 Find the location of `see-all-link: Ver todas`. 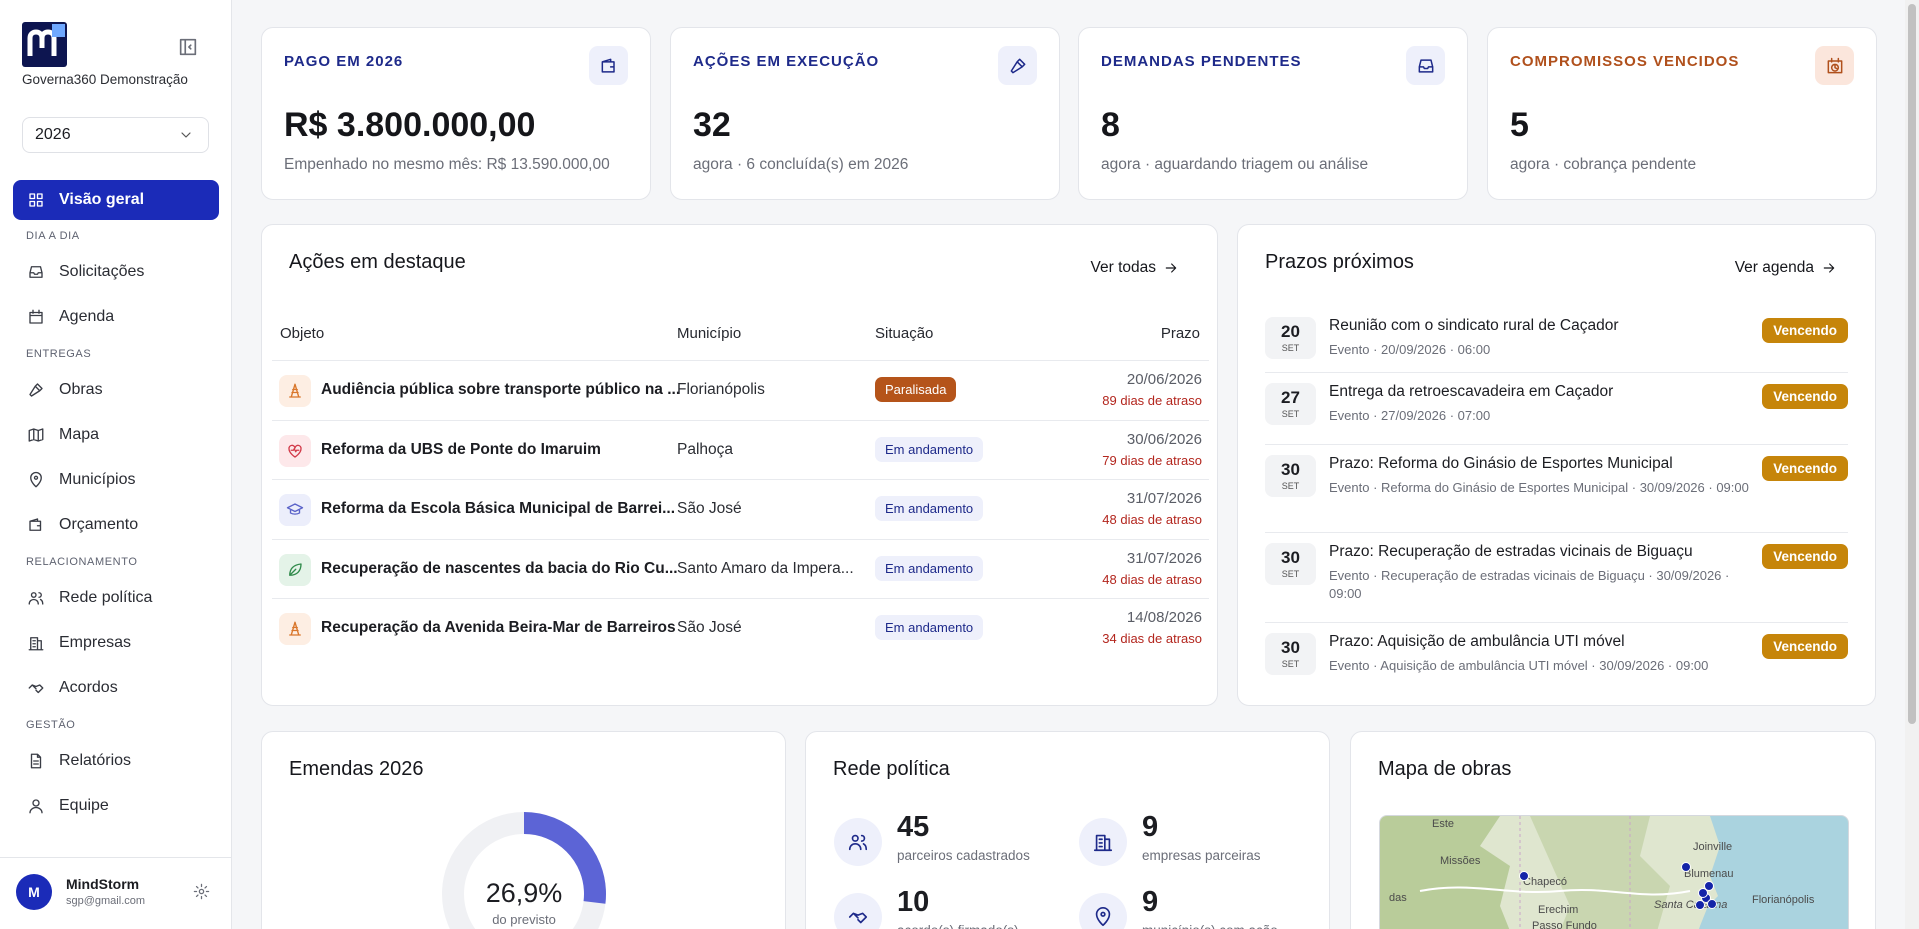

see-all-link: Ver todas is located at coordinates (1135, 268).